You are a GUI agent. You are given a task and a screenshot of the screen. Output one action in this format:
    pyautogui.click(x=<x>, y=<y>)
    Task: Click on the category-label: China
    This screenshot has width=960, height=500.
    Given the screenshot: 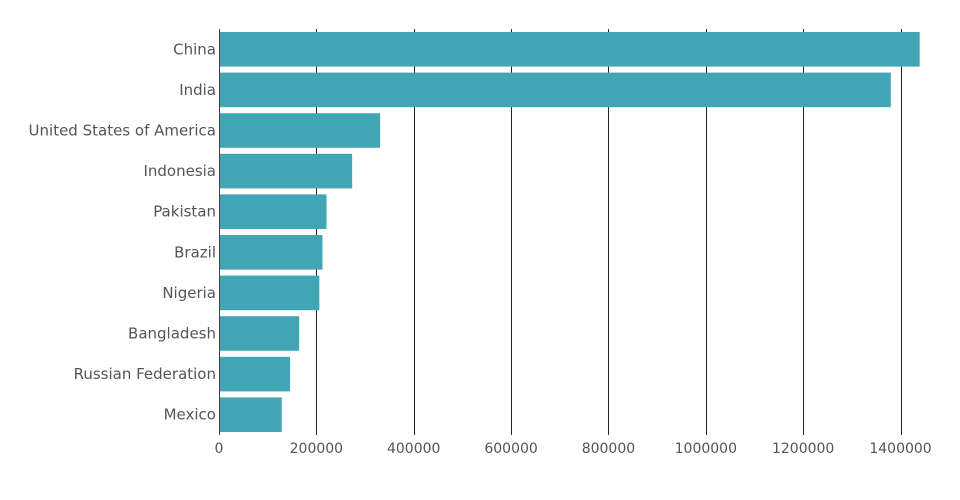 What is the action you would take?
    pyautogui.click(x=194, y=49)
    